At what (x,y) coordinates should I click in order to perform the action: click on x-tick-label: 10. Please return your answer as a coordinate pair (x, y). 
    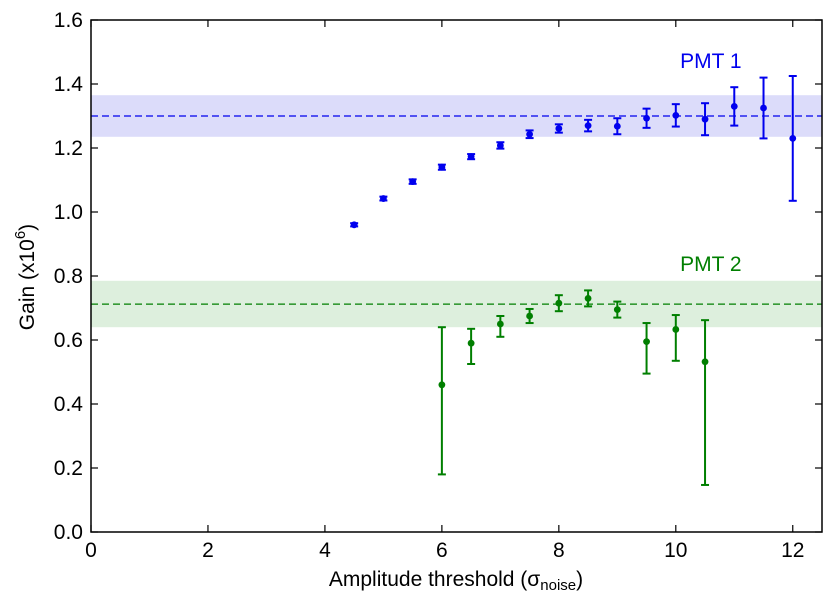
    Looking at the image, I should click on (675, 550).